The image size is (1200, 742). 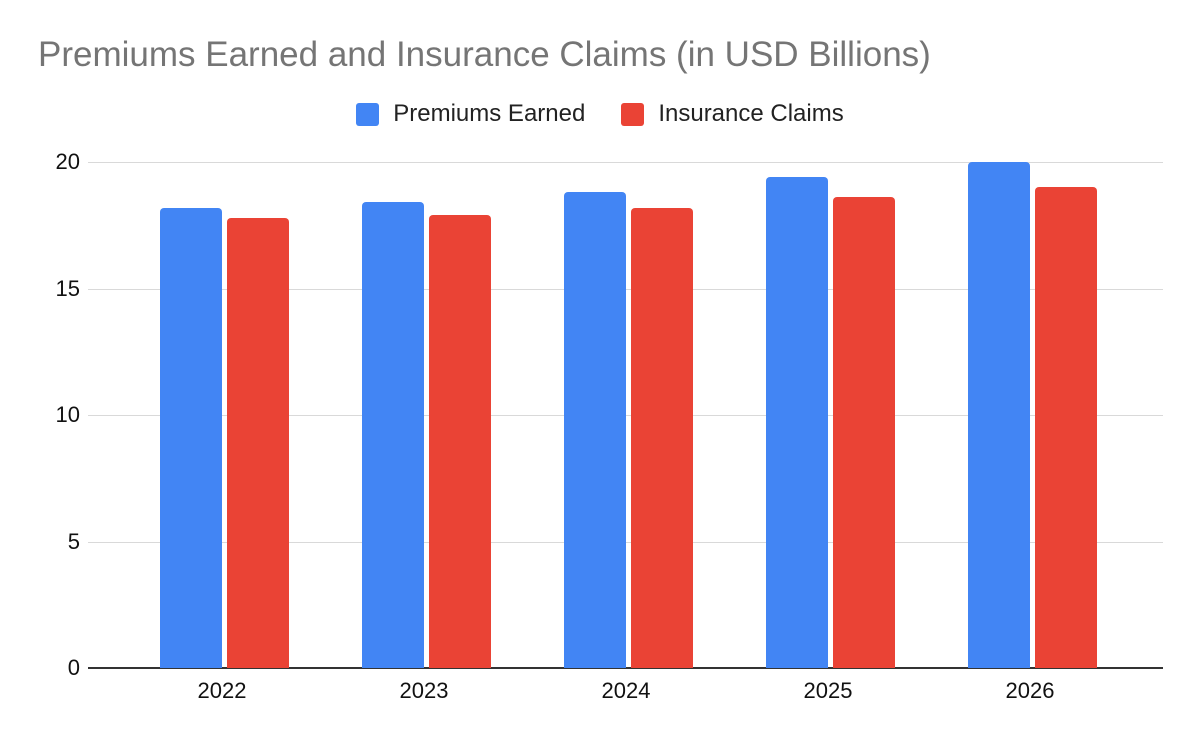 What do you see at coordinates (424, 690) in the screenshot?
I see `x-axis-label-2023: 2023` at bounding box center [424, 690].